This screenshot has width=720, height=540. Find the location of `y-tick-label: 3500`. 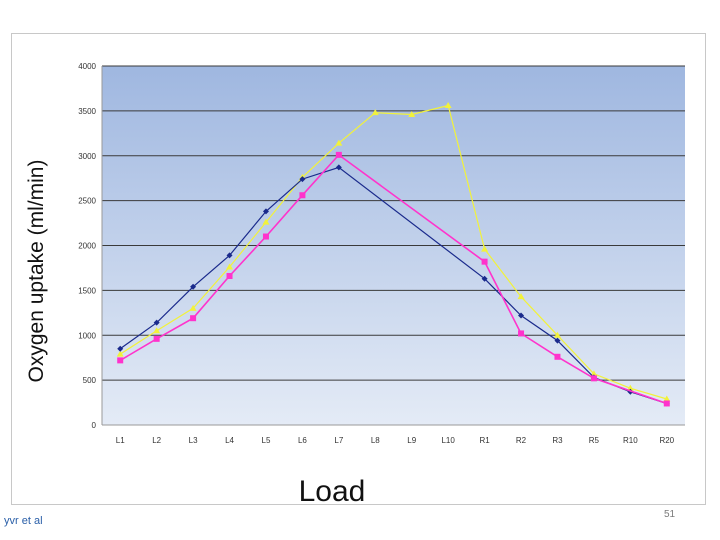

y-tick-label: 3500 is located at coordinates (87, 111).